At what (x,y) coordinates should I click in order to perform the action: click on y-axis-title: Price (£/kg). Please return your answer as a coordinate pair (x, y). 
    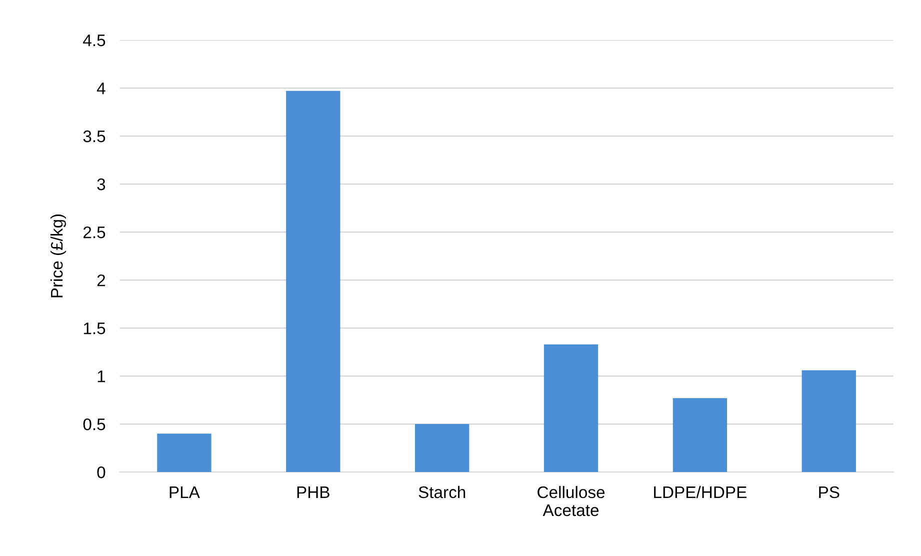
    Looking at the image, I should click on (58, 256).